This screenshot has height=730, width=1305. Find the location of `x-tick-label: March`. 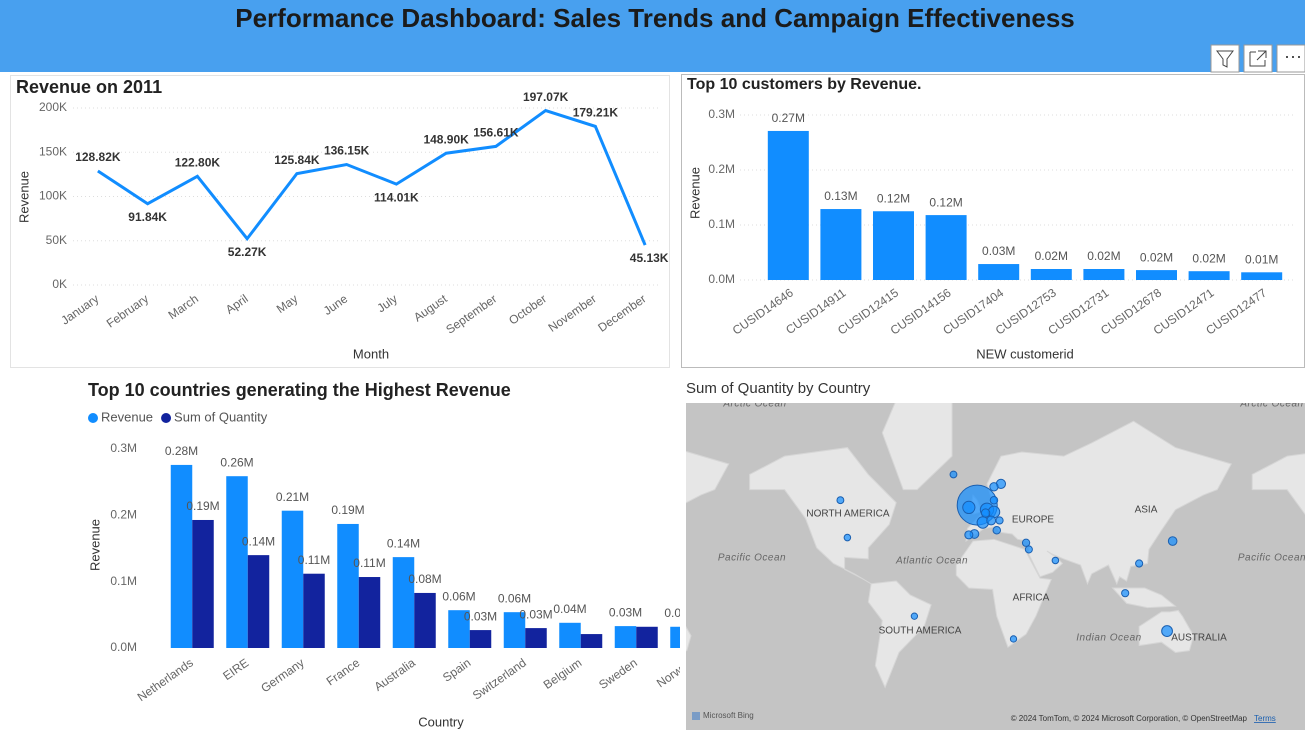

x-tick-label: March is located at coordinates (183, 307).